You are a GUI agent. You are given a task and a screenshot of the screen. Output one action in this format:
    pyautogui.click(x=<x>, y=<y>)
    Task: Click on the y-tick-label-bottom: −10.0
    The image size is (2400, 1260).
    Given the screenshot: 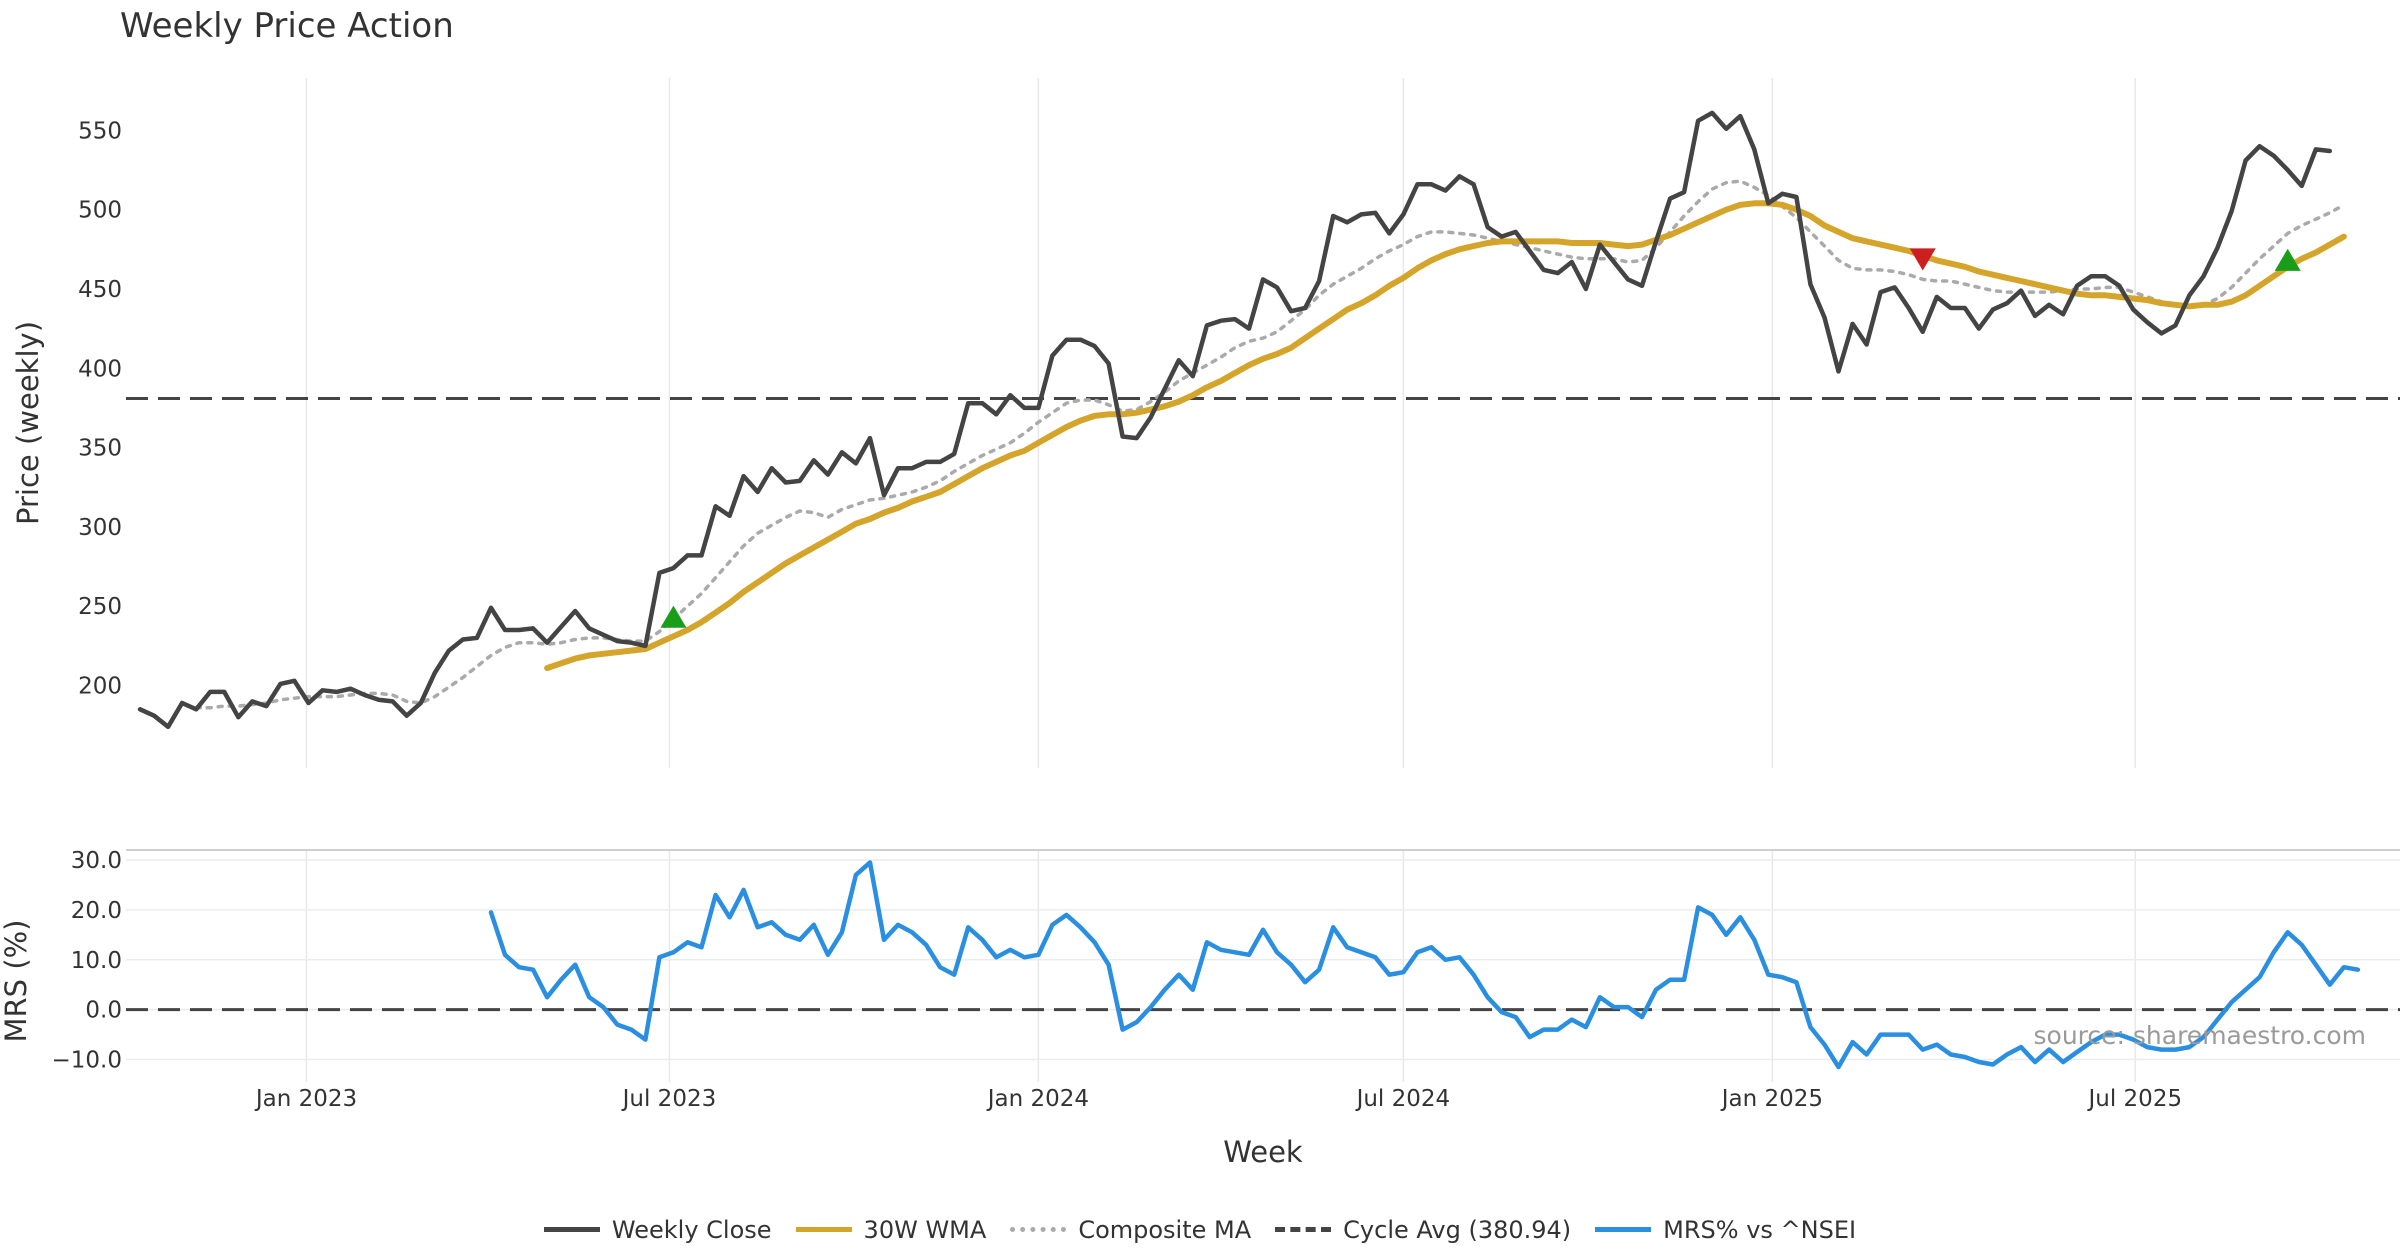 What is the action you would take?
    pyautogui.click(x=87, y=1061)
    